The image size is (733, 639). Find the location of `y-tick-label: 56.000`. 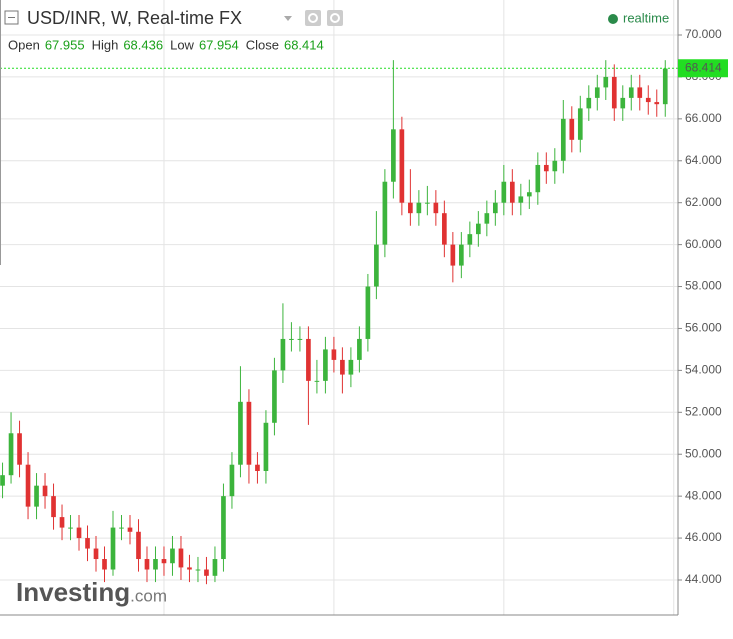

y-tick-label: 56.000 is located at coordinates (703, 328).